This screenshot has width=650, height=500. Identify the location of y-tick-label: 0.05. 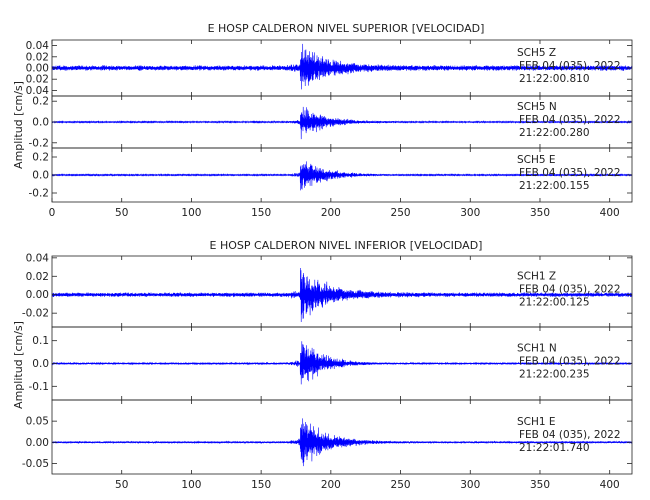
(37, 422).